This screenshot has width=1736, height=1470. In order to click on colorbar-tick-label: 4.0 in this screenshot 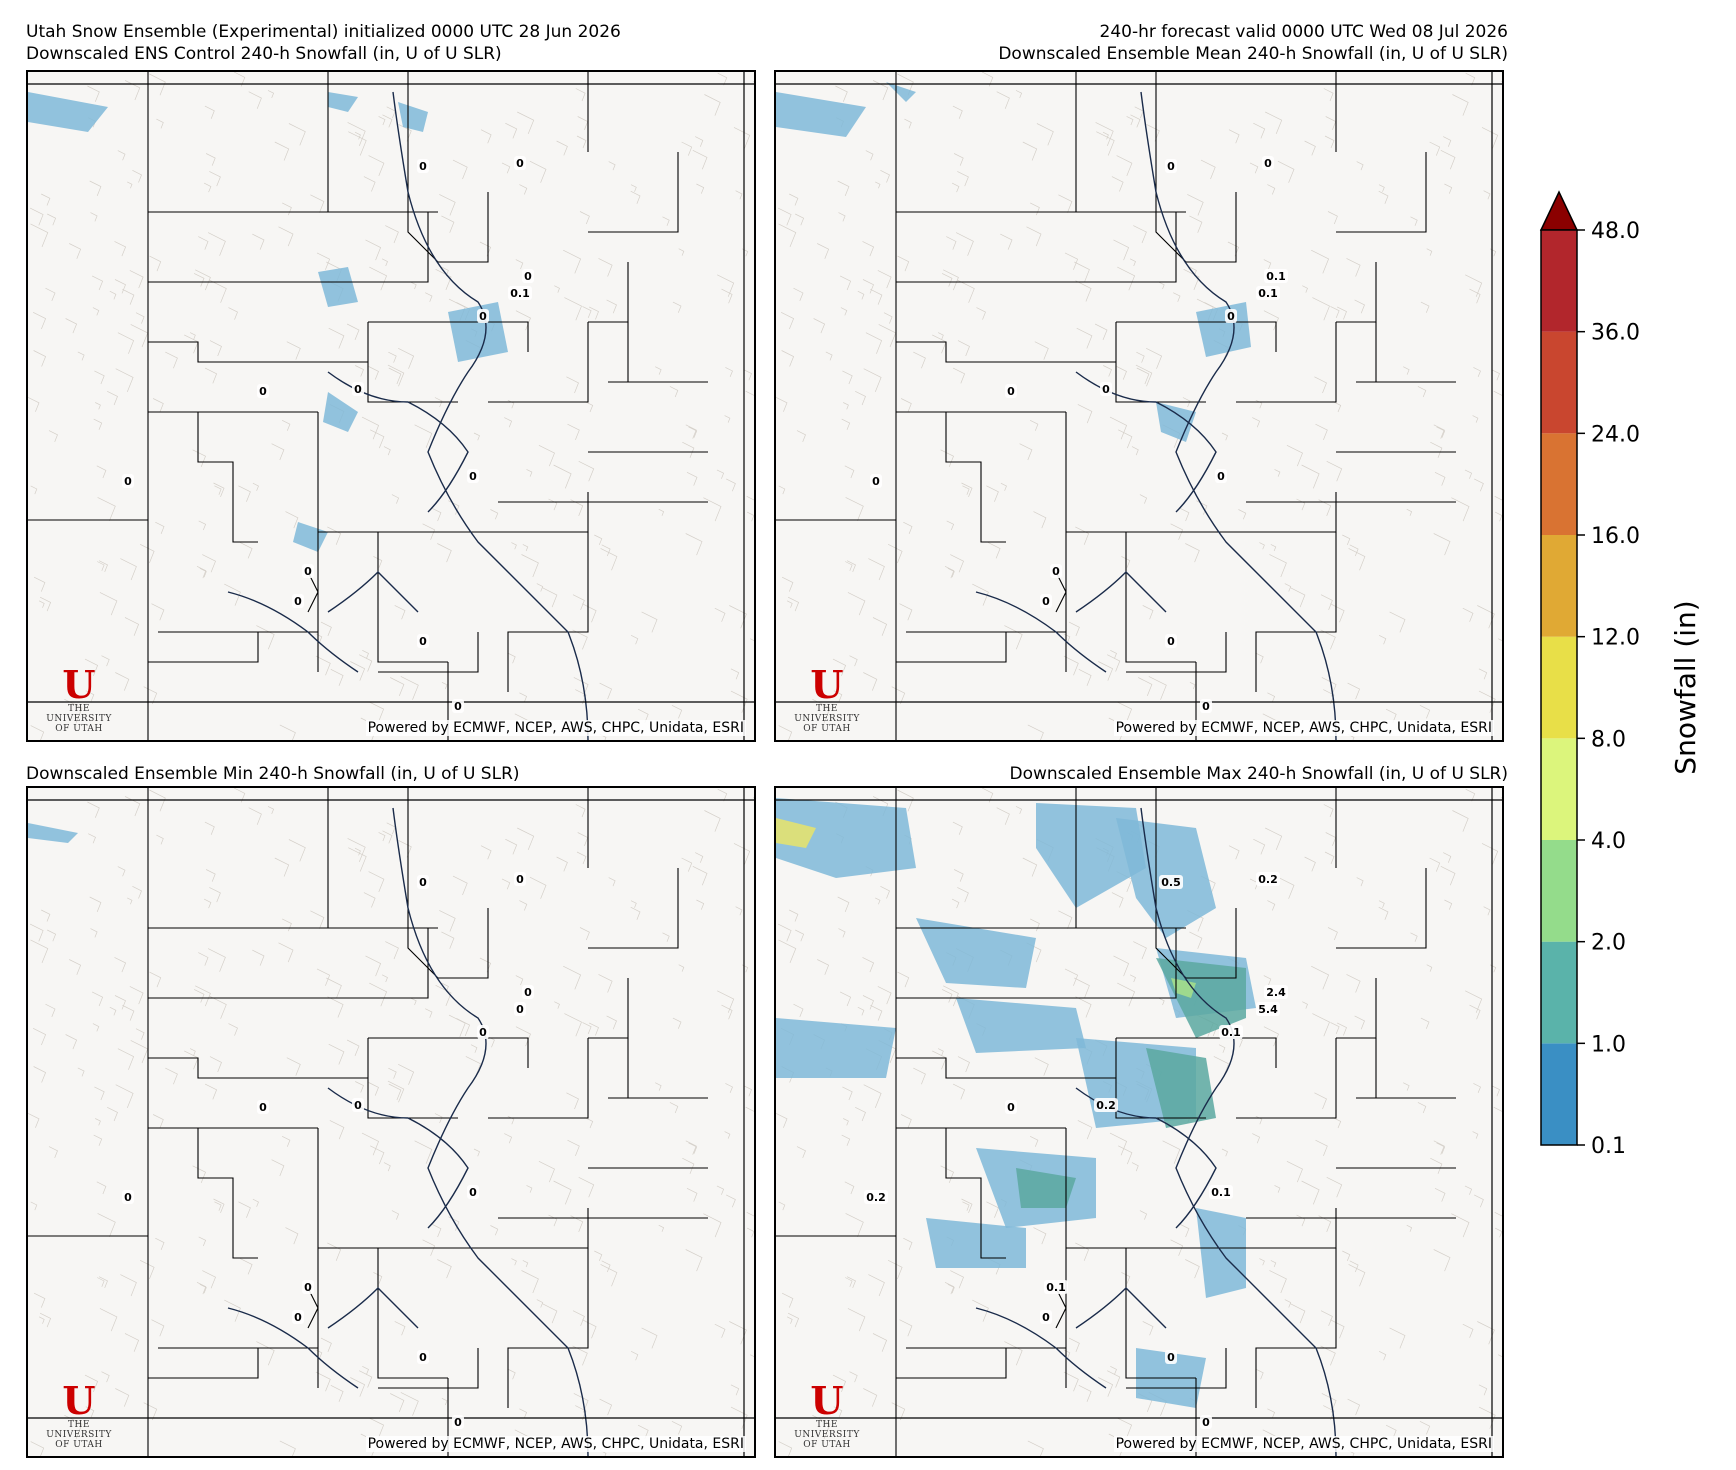, I will do `click(1608, 841)`.